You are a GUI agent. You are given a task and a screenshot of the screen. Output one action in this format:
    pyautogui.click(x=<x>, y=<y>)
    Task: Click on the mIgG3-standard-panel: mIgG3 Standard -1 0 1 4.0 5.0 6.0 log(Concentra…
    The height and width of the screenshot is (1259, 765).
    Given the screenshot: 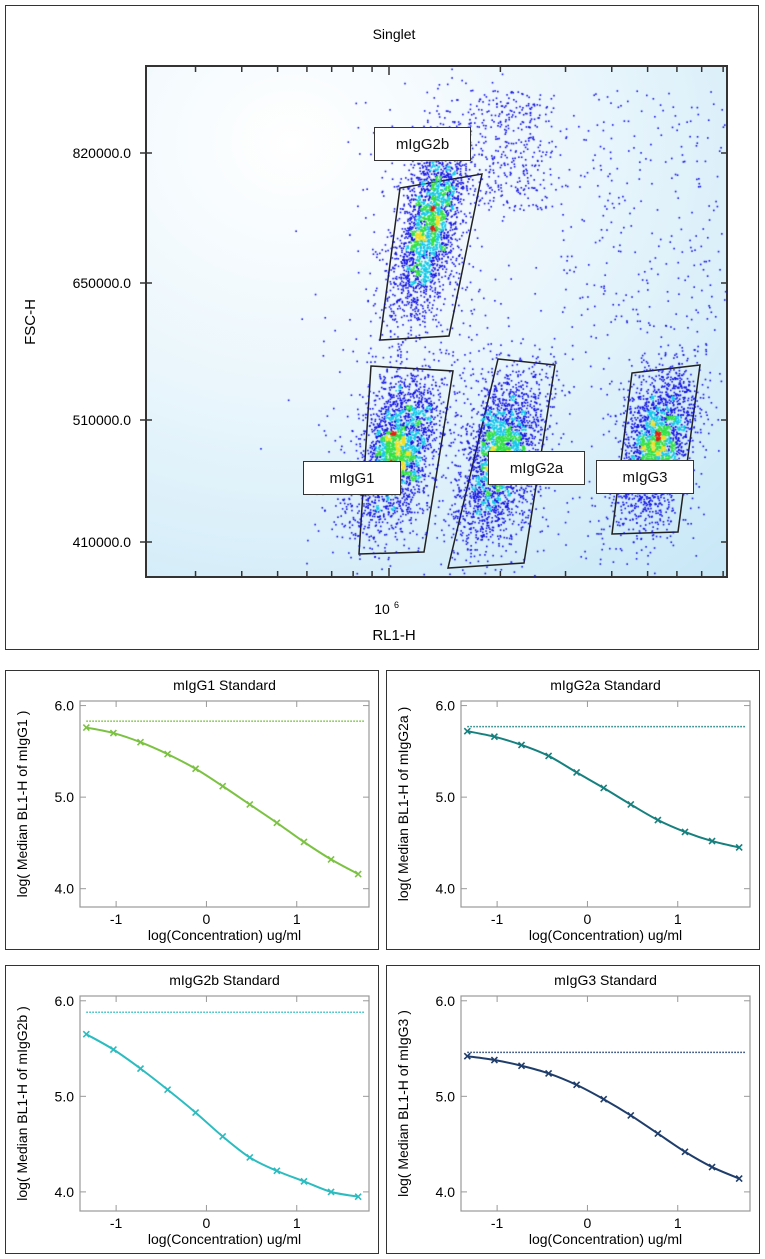 What is the action you would take?
    pyautogui.click(x=573, y=1109)
    